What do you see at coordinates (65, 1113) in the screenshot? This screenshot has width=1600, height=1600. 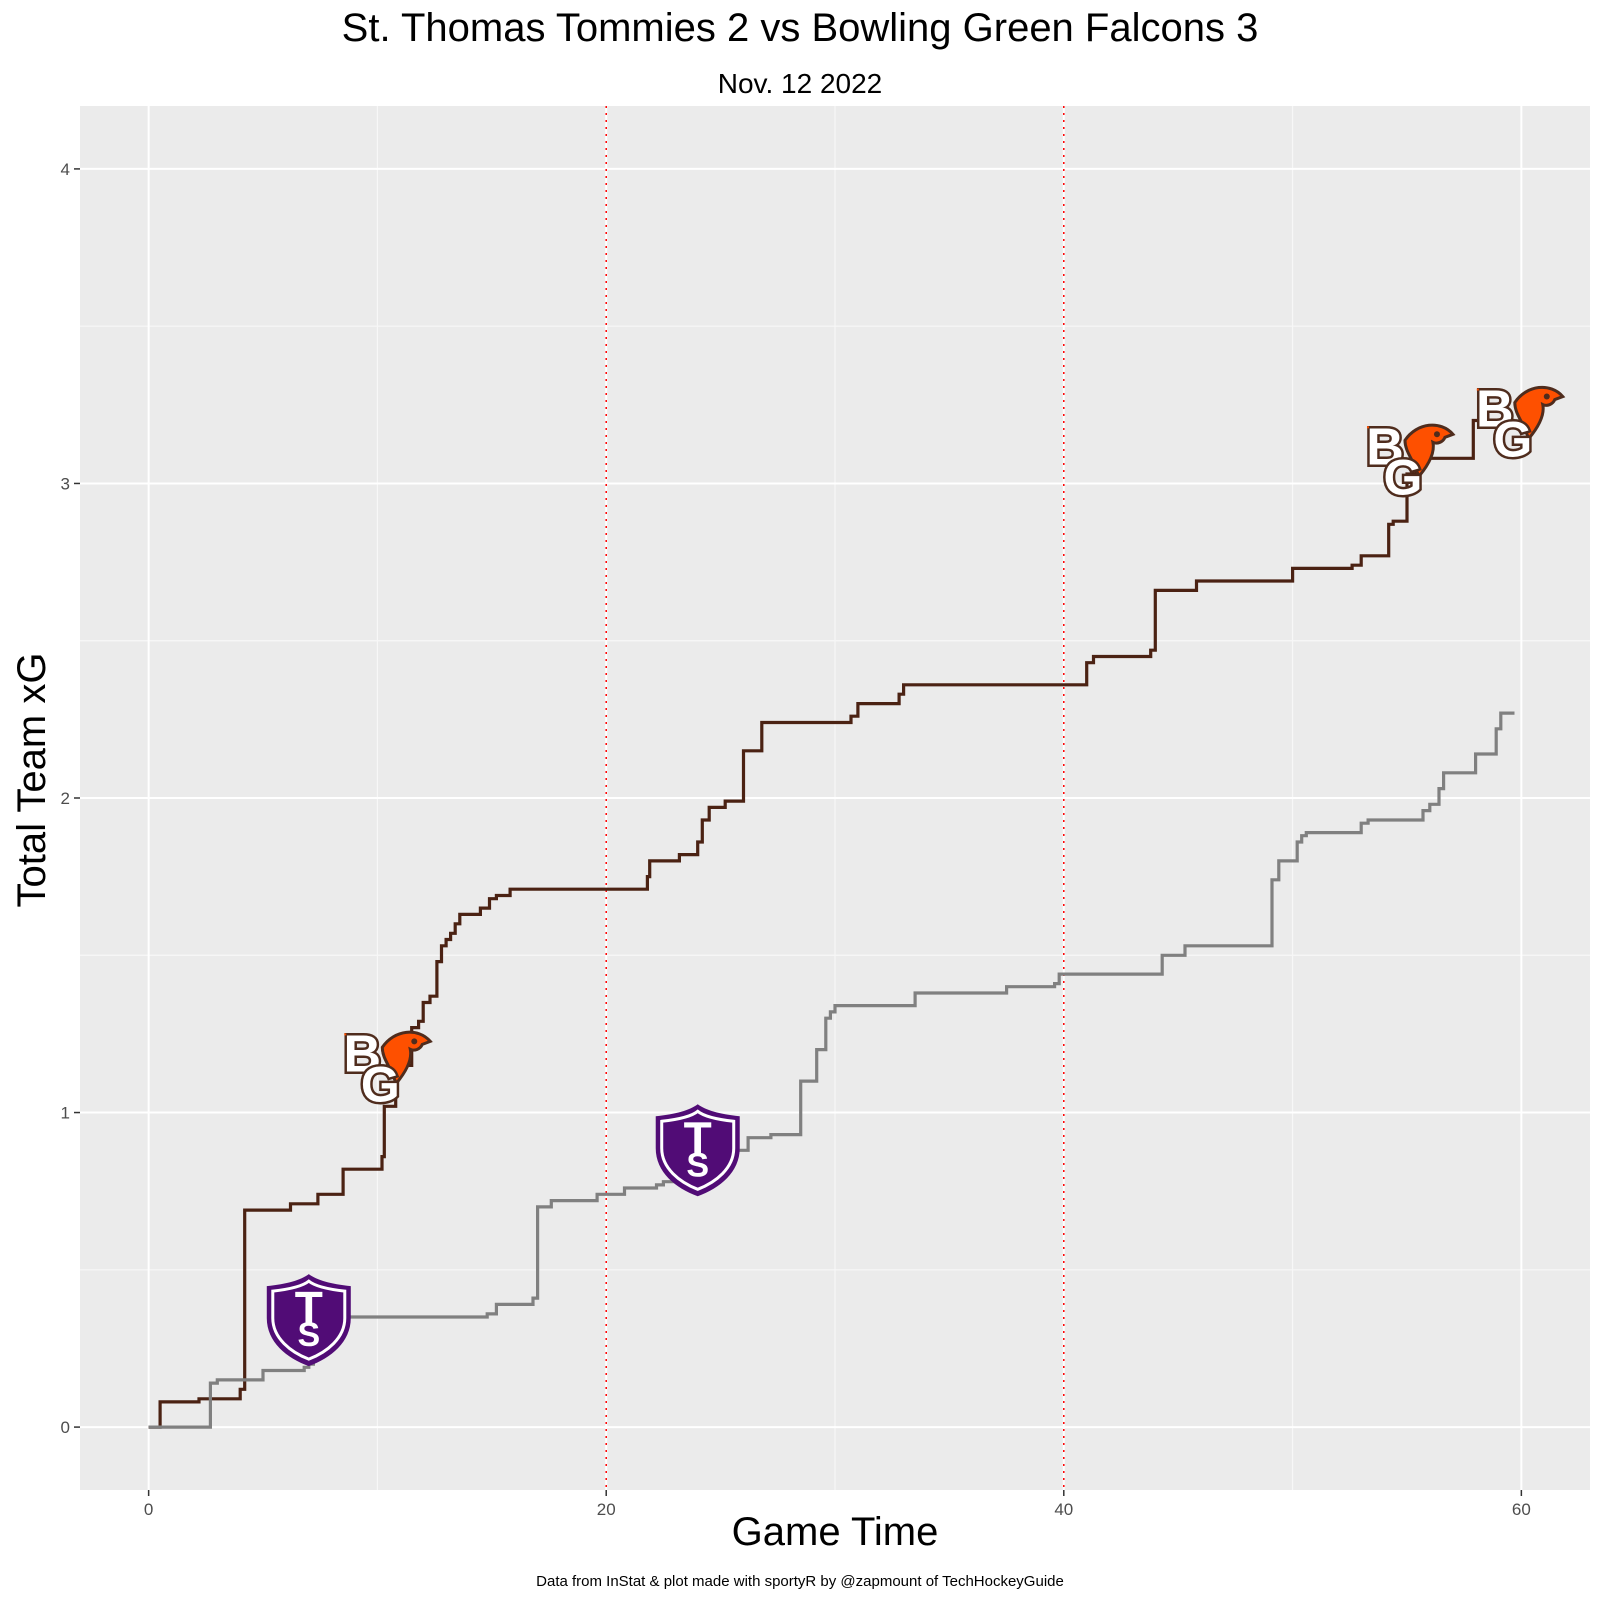 I see `y-tick-label: 1` at bounding box center [65, 1113].